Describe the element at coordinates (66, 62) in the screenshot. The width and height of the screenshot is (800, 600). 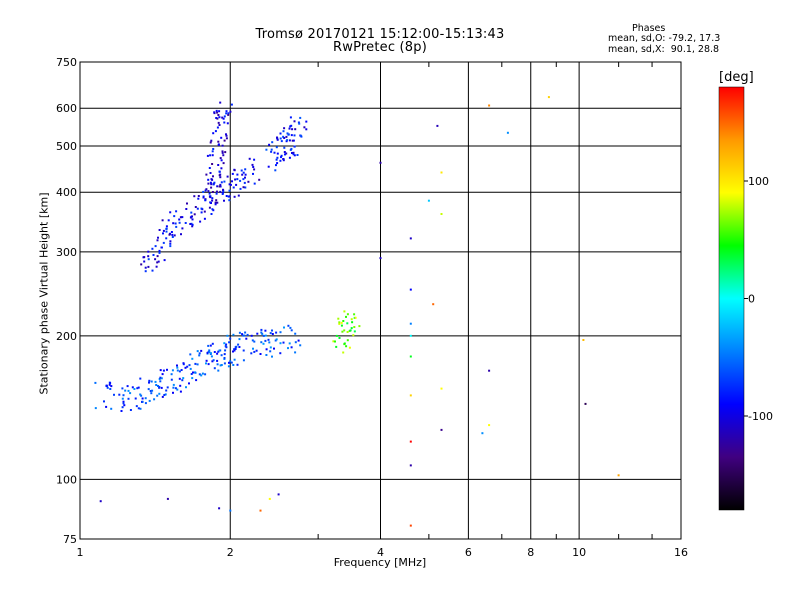
I see `y-tick-label: 750` at that location.